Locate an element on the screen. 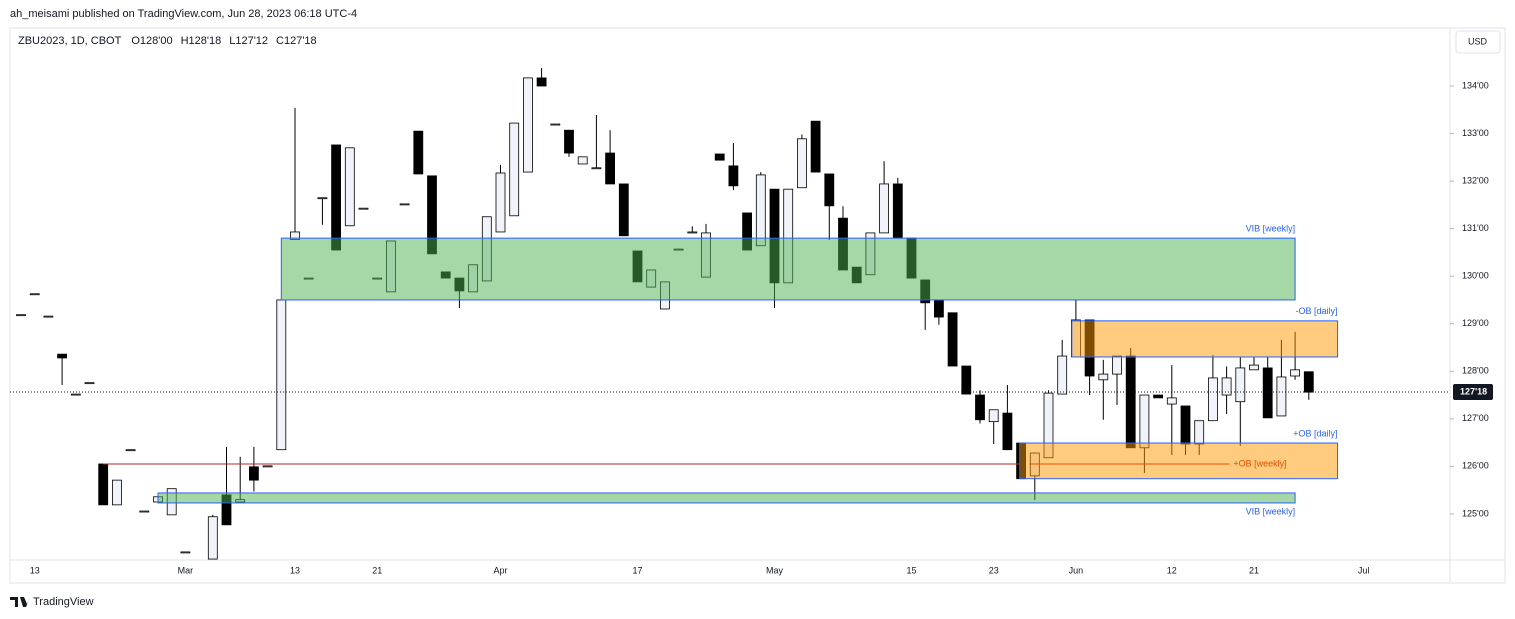 This screenshot has width=1515, height=619. y-tick-label: 131'00 is located at coordinates (1475, 228).